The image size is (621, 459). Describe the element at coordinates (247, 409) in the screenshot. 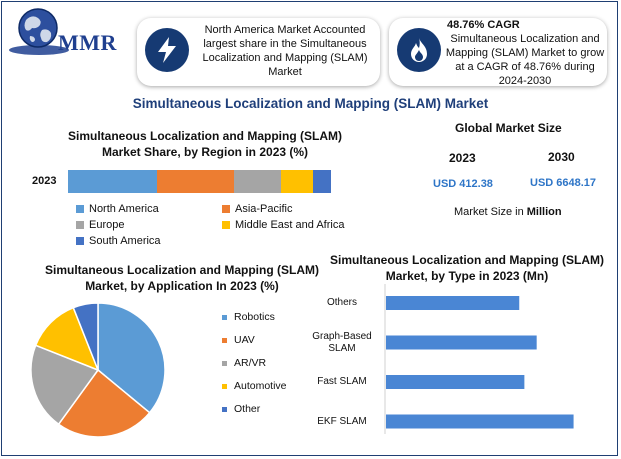

I see `legend-label: Other` at that location.